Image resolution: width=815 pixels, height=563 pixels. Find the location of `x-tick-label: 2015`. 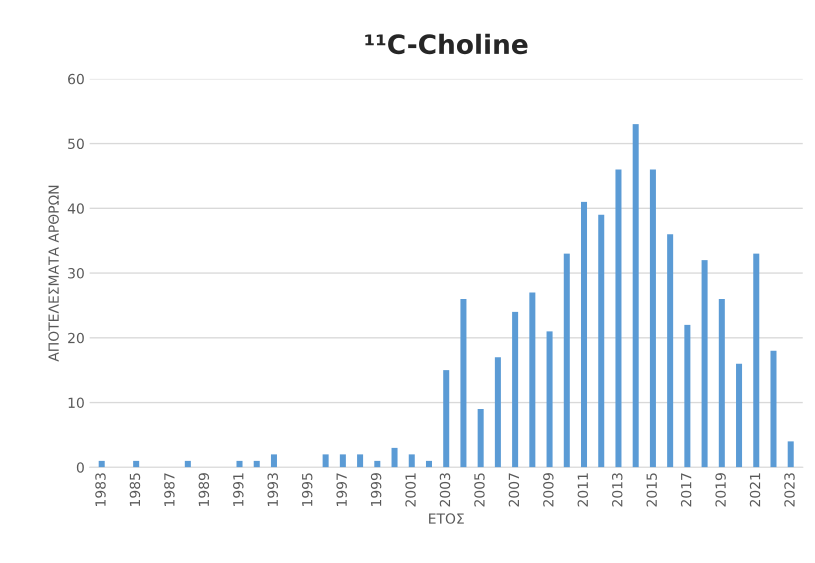

x-tick-label: 2015 is located at coordinates (651, 489).